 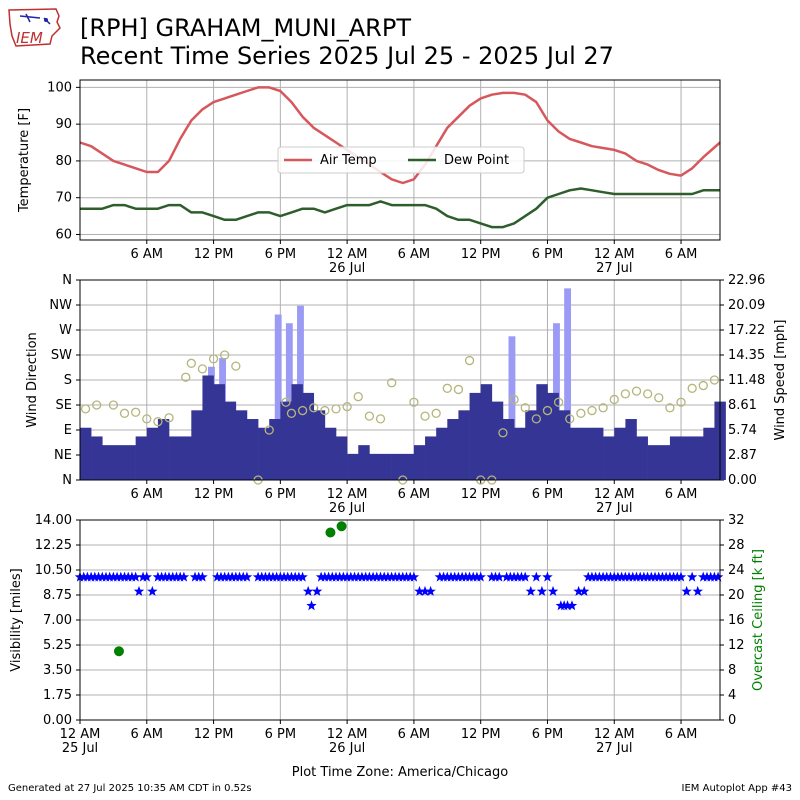 I want to click on wind-direction-tick-label: W, so click(x=65, y=330).